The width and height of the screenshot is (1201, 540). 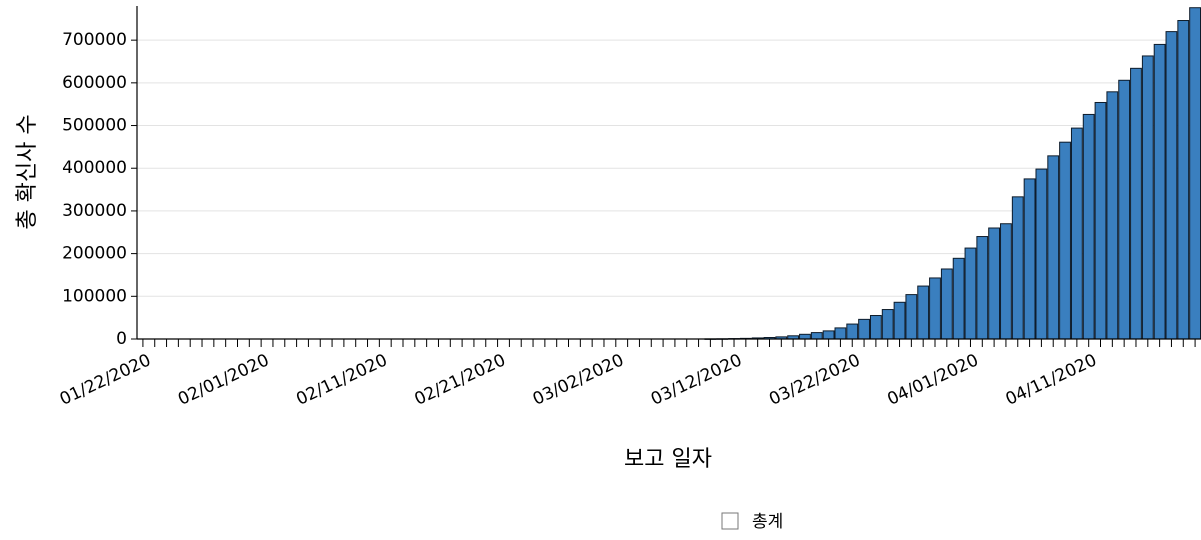 I want to click on y-tick-label: 500000, so click(x=94, y=126).